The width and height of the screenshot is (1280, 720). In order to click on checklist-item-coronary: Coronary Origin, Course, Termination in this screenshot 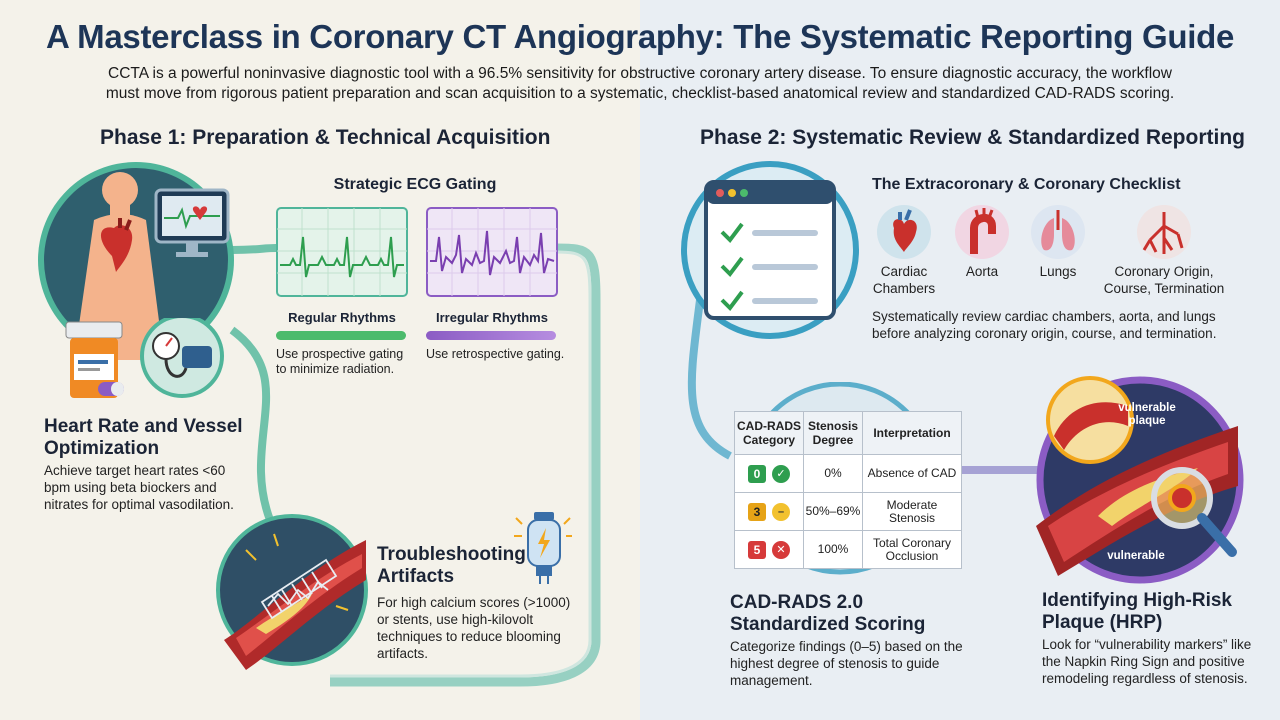, I will do `click(1164, 280)`.